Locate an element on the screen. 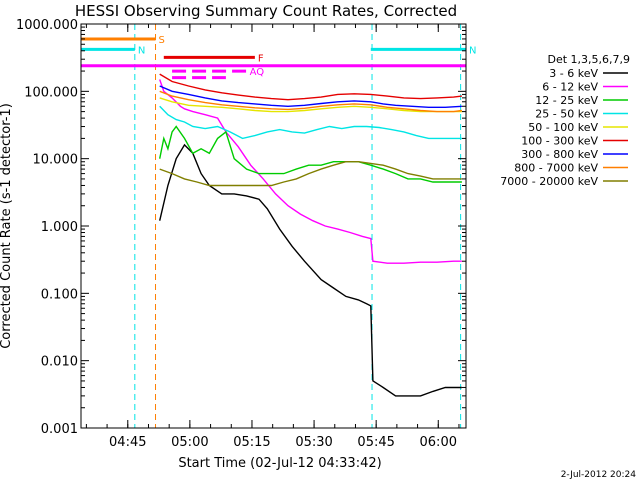  x-tick-label: 04:45 is located at coordinates (127, 442).